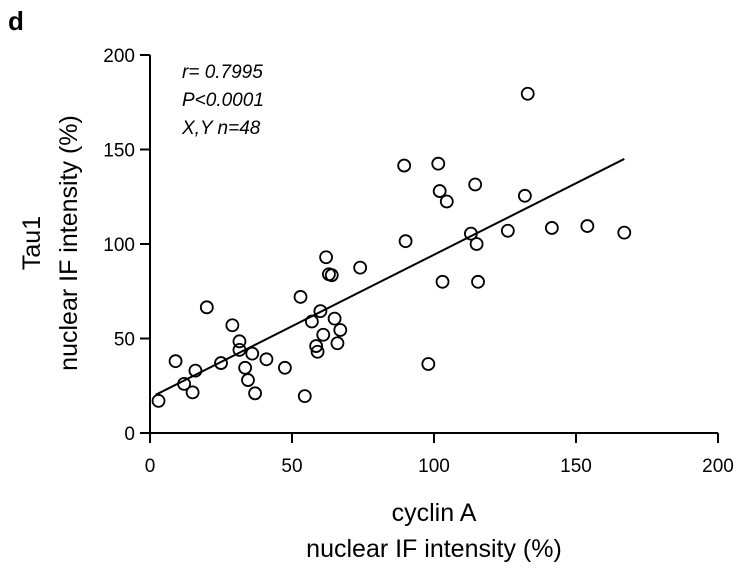  I want to click on x-tick-label: 150, so click(576, 466).